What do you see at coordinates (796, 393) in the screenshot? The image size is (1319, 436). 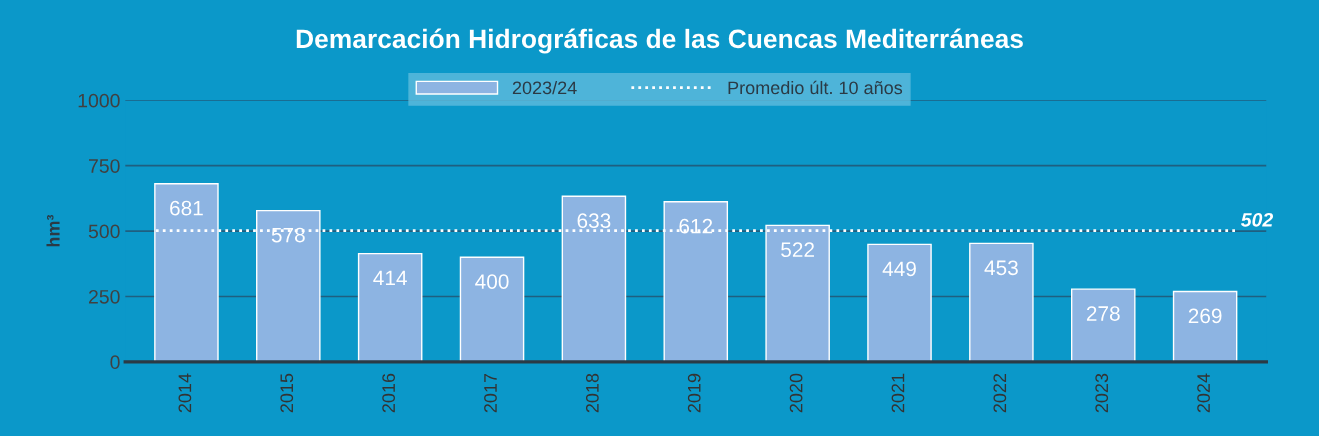 I see `x-tick-label: 2020` at bounding box center [796, 393].